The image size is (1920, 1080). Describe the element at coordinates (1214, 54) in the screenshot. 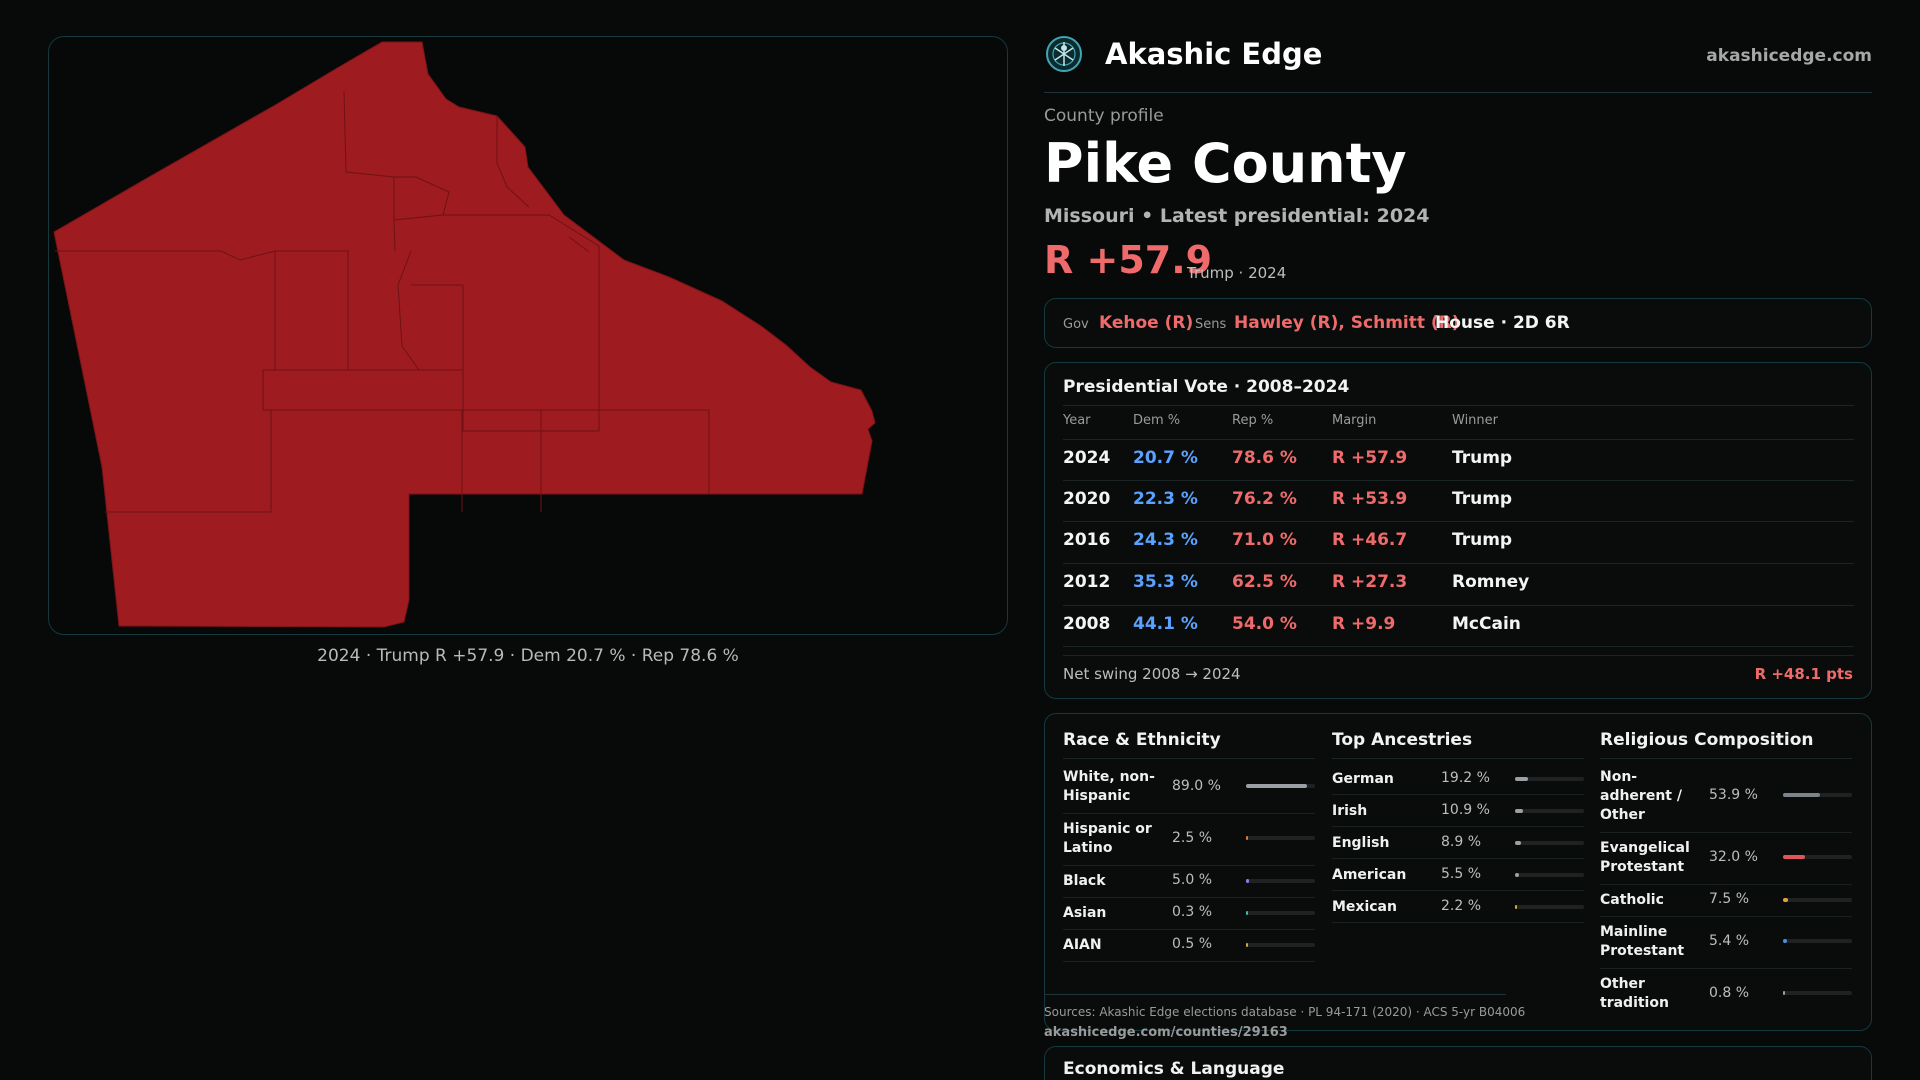

I see `brand-name: Akashic Edge` at that location.